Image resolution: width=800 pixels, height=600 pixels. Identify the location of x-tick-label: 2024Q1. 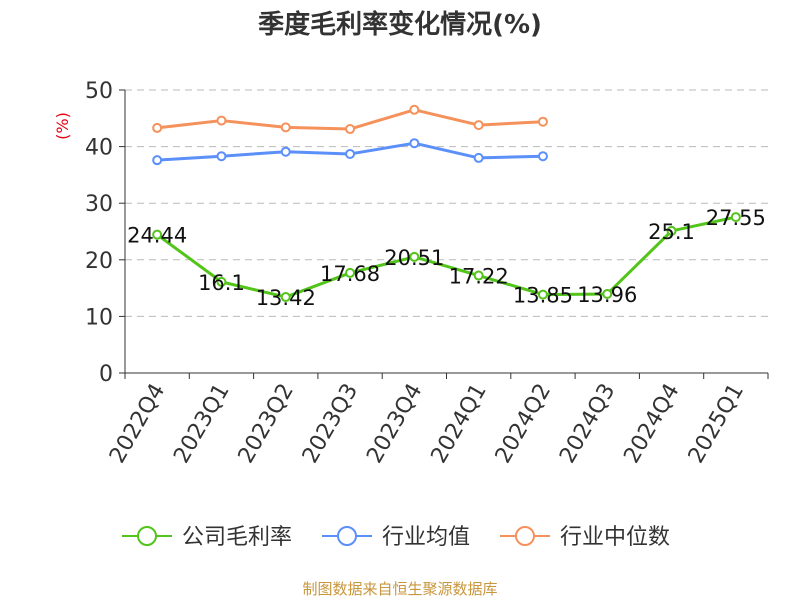
(459, 424).